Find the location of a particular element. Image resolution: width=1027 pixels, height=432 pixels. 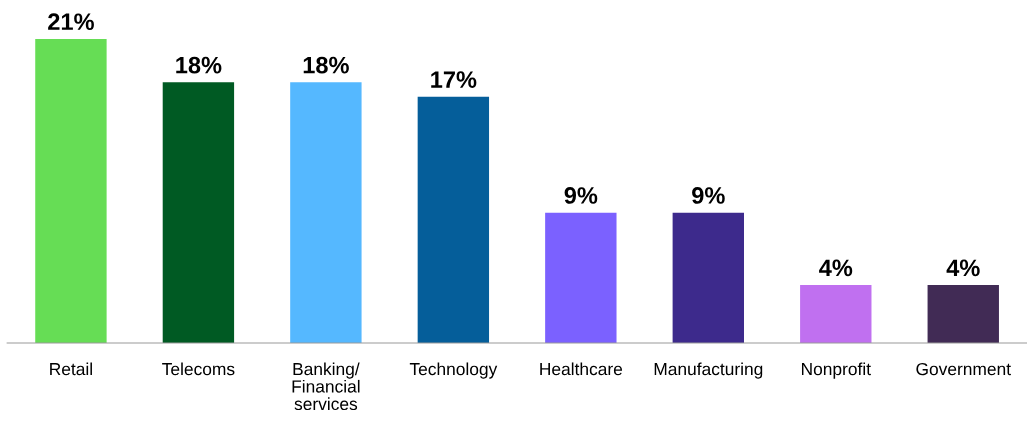

x-tick-label: Nonprofit is located at coordinates (836, 370).